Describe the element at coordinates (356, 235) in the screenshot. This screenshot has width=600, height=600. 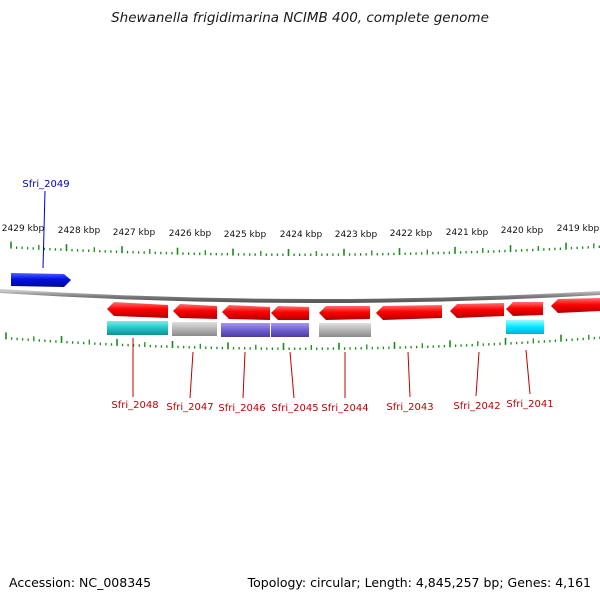
I see `scale-label: 2423 kbp` at that location.